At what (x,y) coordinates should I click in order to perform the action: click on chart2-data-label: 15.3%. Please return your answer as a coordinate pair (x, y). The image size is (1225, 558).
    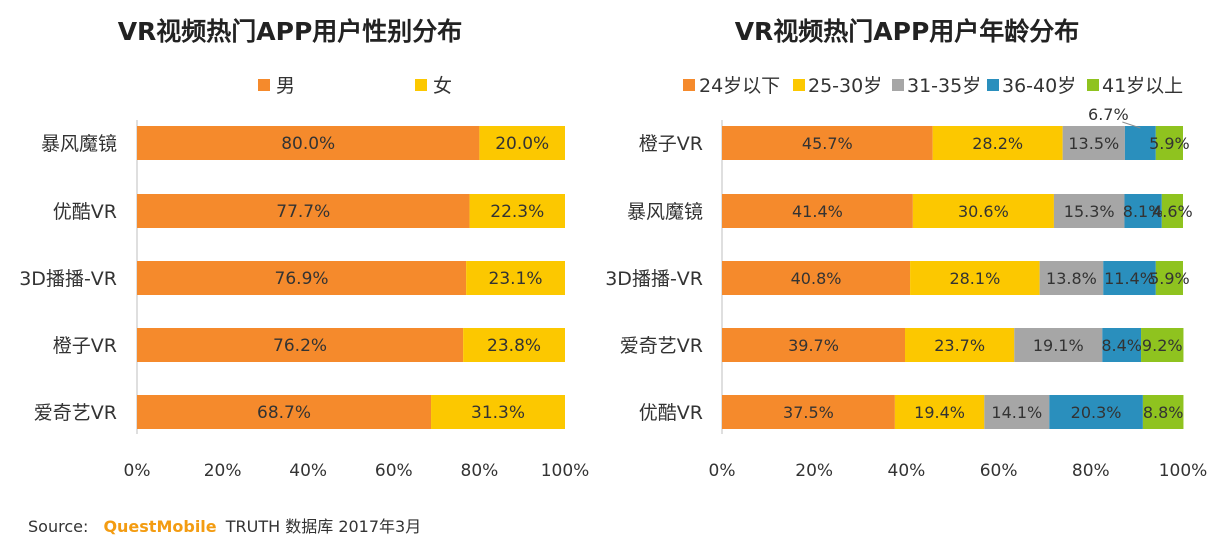
    Looking at the image, I should click on (1089, 211).